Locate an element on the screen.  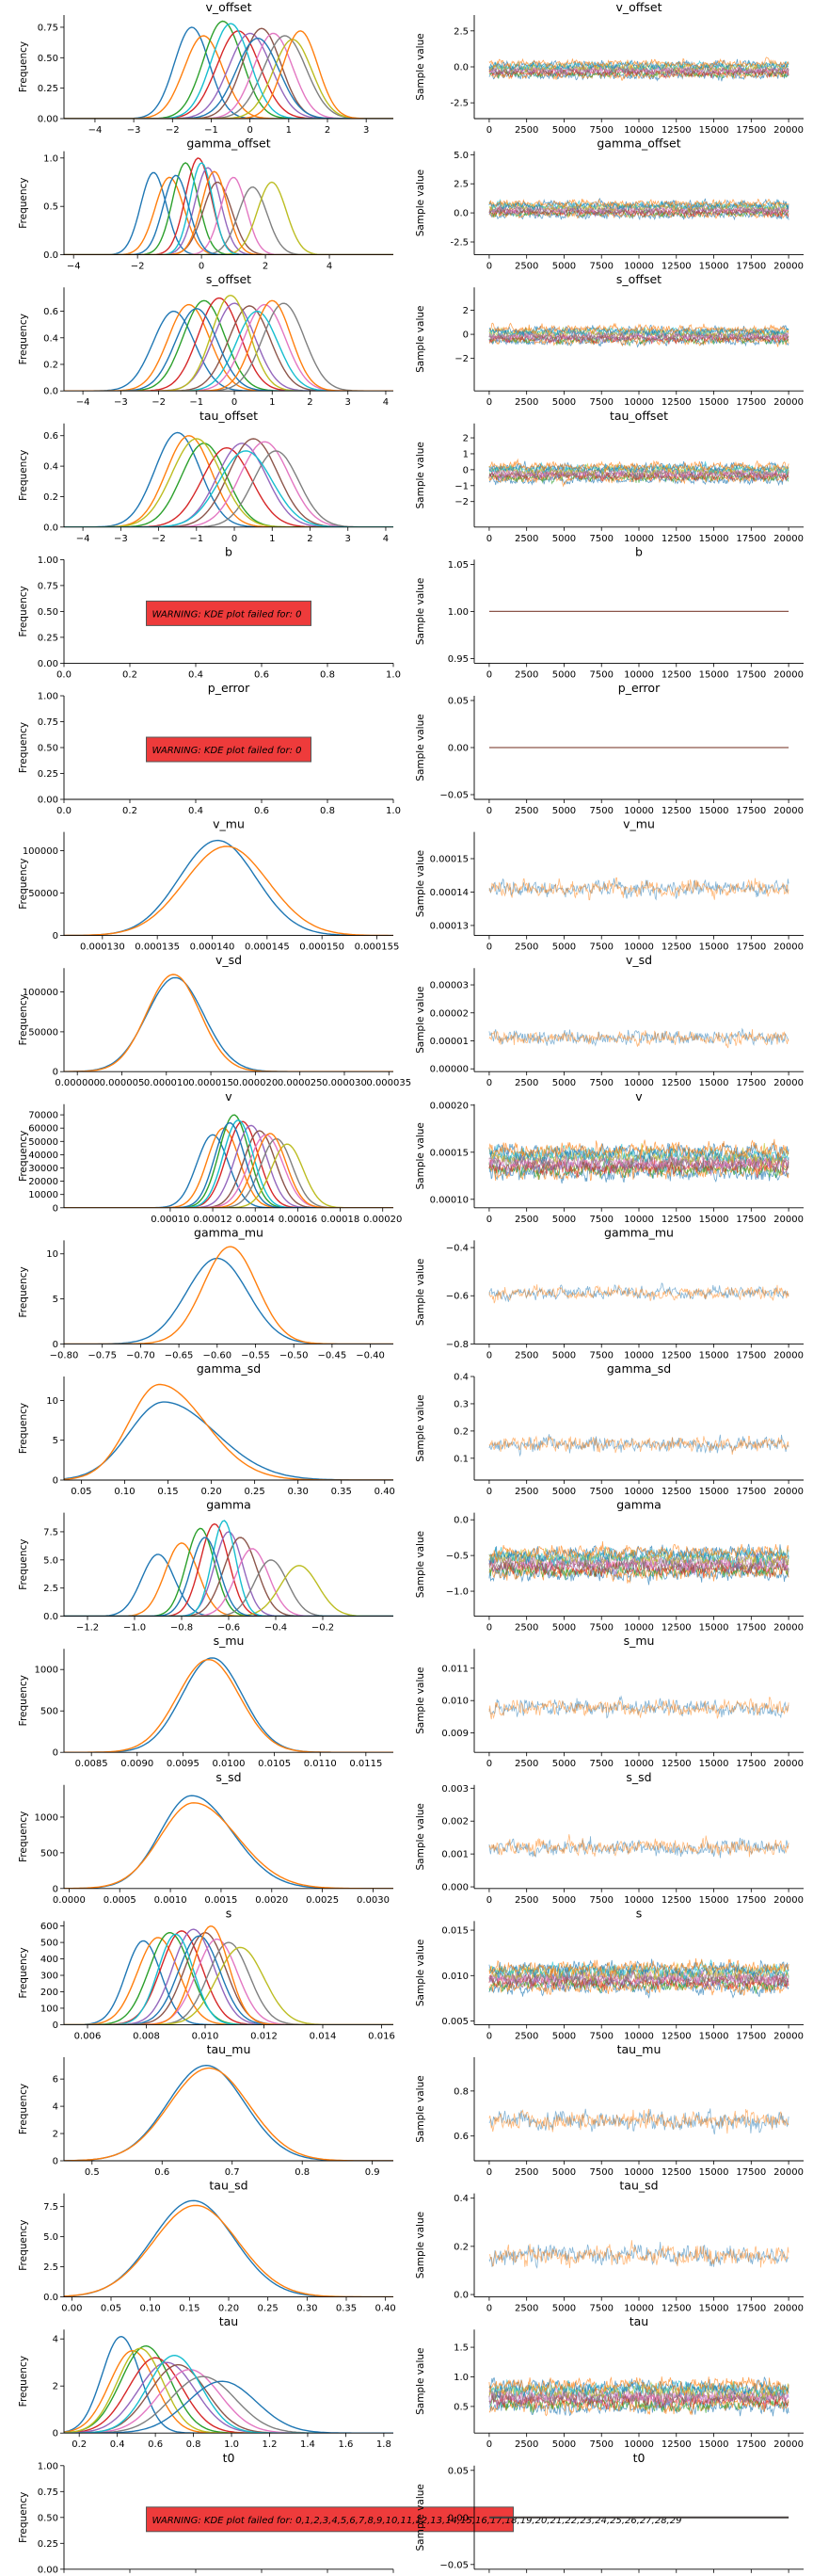
warning-box is located at coordinates (229, 749).